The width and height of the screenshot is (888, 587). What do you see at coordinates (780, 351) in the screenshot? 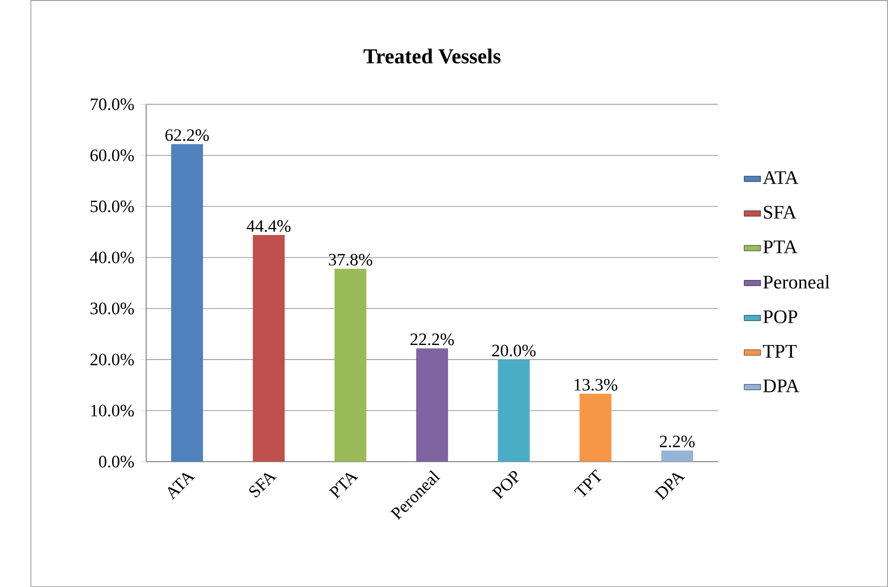
I see `legend-label: TPT` at bounding box center [780, 351].